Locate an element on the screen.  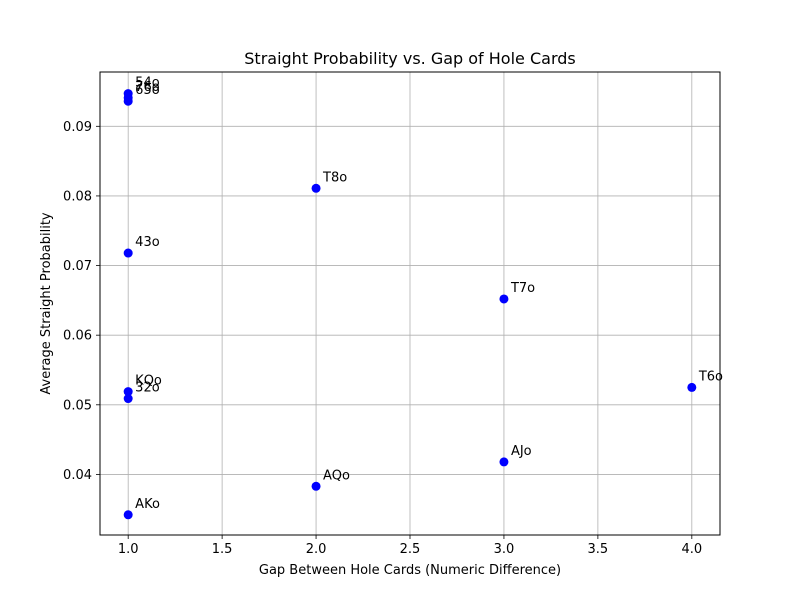
x-axis-ticks: 1.0 1.5 2.0 2.5 3.0 3.5 4.0 is located at coordinates (410, 546).